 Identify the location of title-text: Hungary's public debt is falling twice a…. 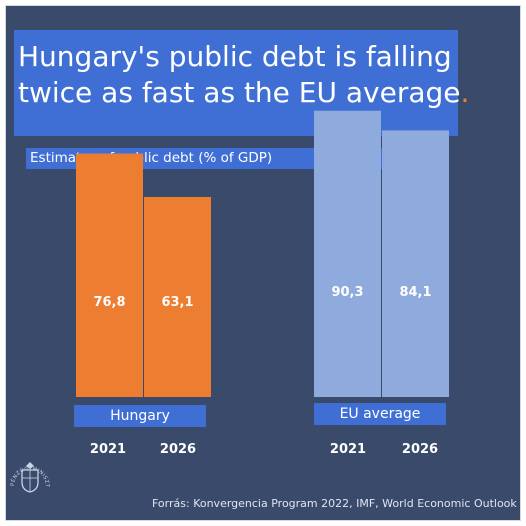
(239, 74).